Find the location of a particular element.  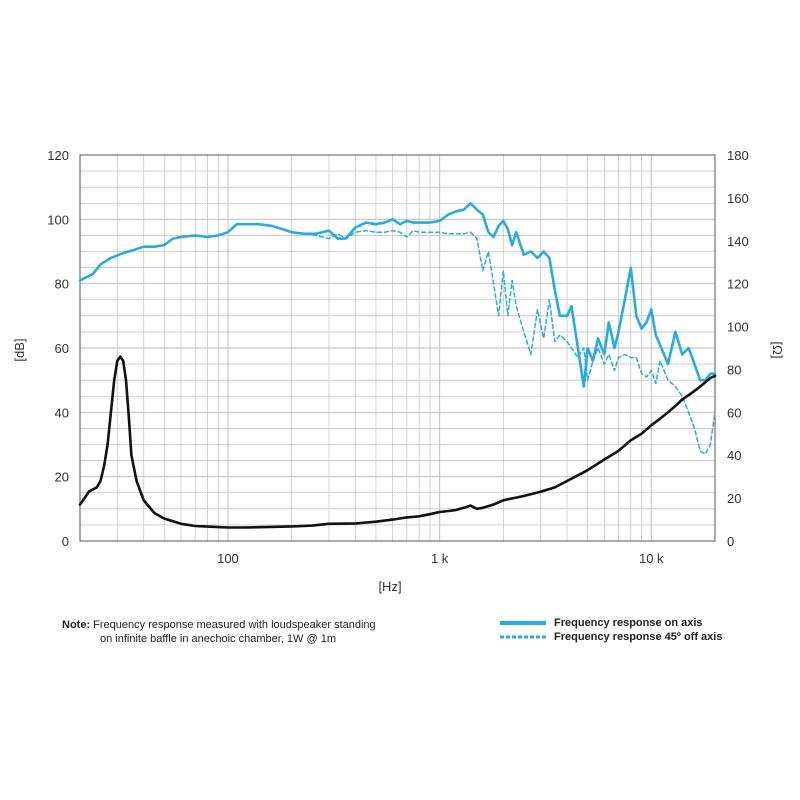

y-tick-label-left: 40 is located at coordinates (62, 412).